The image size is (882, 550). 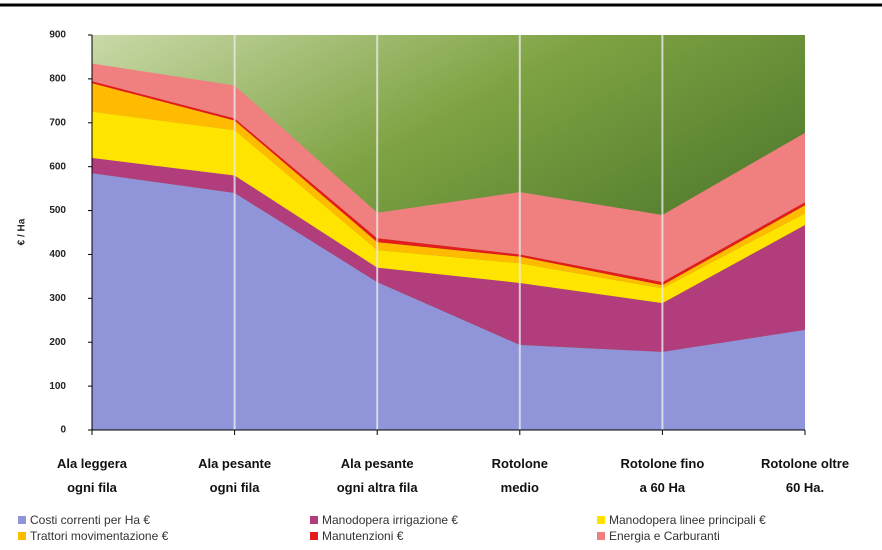 I want to click on x-tick-label: Ala leggera ogni fila, so click(x=92, y=475).